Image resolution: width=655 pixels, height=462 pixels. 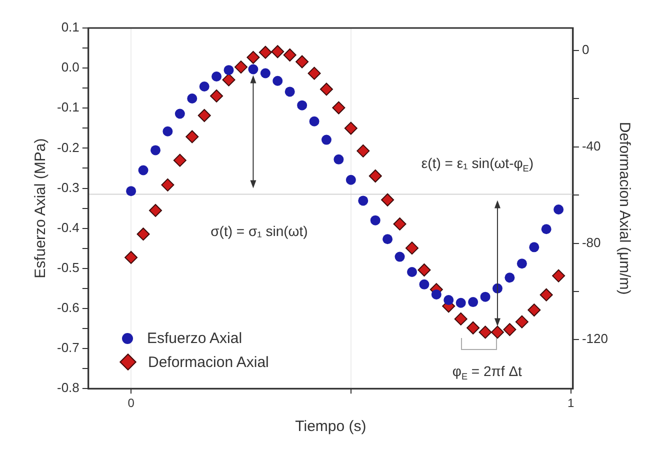 I want to click on y-axis-title: Esfuerzo Axial (MPa), so click(x=41, y=208).